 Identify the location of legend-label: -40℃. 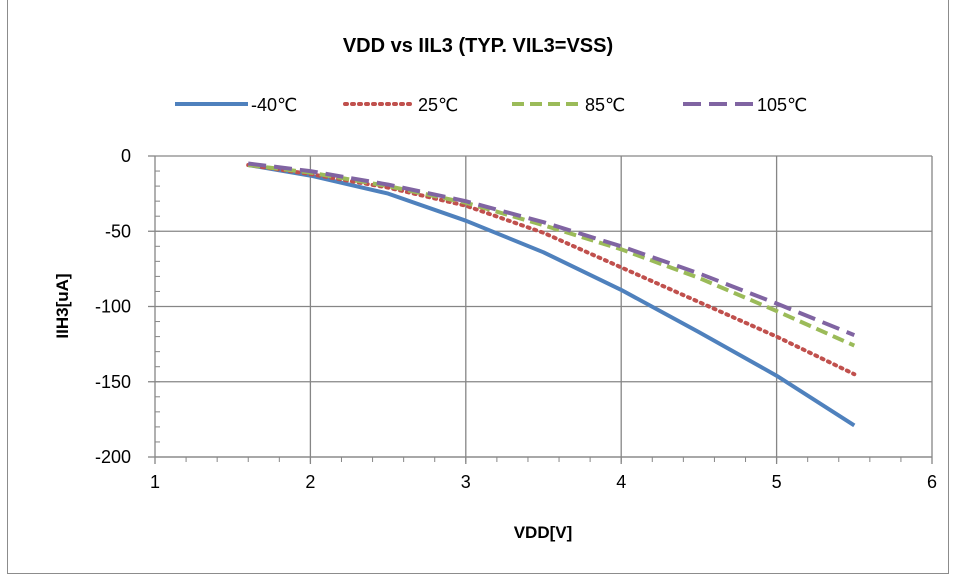
(274, 105).